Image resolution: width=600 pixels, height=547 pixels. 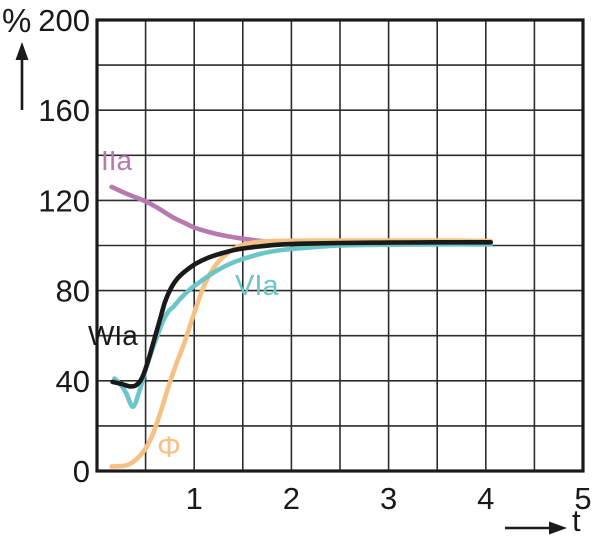 I want to click on y-tick-label: 200, so click(x=64, y=20).